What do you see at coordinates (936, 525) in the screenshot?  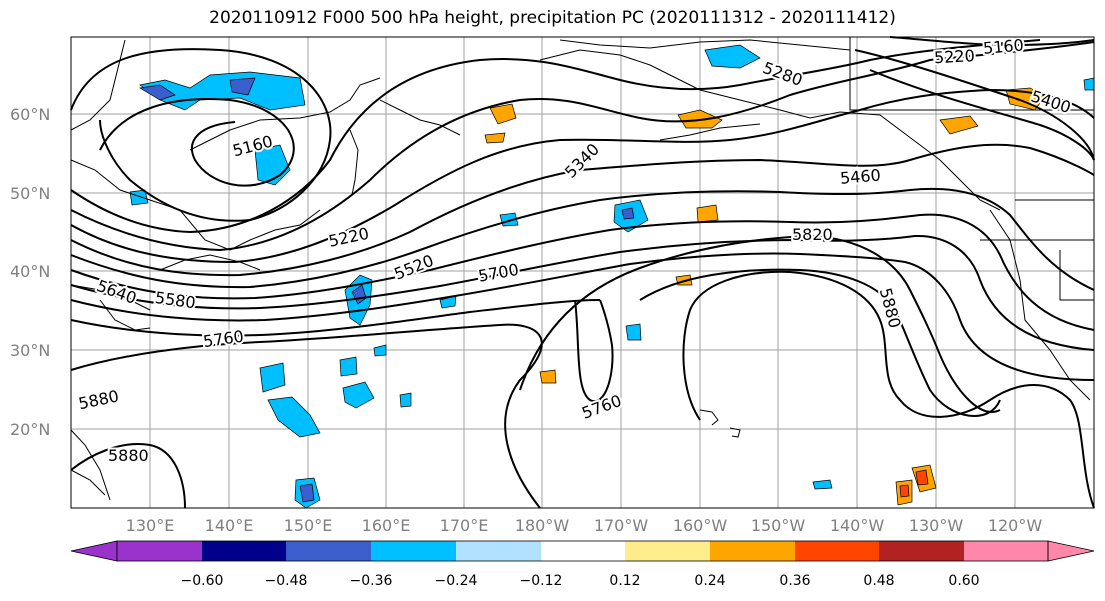 I see `lon-label: 130°W` at bounding box center [936, 525].